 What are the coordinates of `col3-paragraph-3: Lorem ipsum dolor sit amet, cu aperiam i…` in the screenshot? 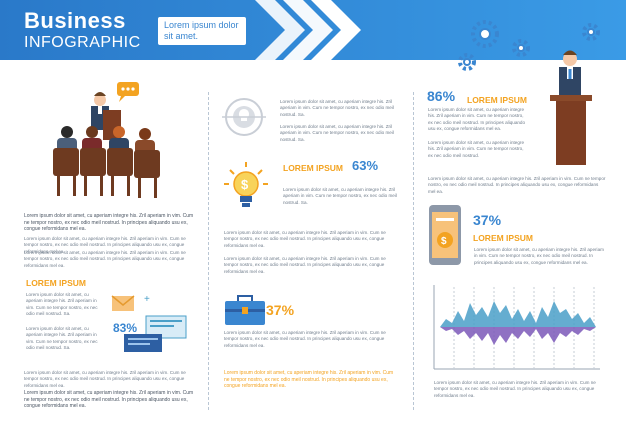 It's located at (539, 256).